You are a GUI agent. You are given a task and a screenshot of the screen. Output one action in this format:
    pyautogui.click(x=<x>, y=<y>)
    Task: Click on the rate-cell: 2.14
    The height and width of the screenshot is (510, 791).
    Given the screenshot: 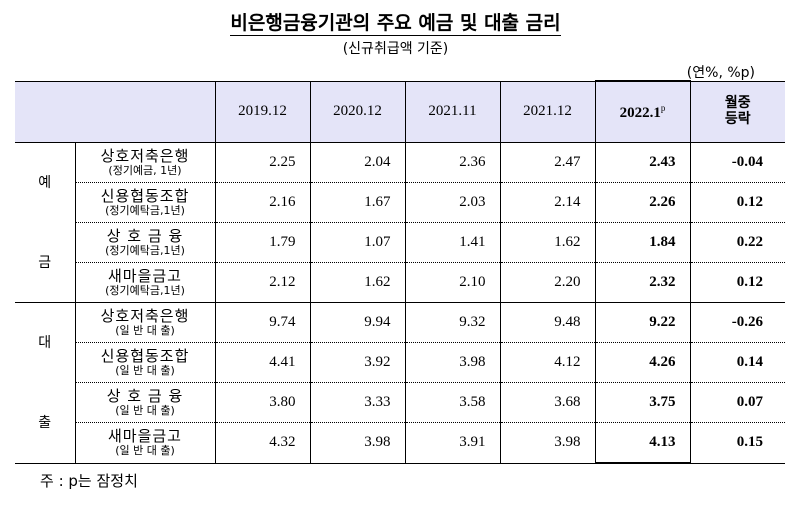 What is the action you would take?
    pyautogui.click(x=547, y=202)
    